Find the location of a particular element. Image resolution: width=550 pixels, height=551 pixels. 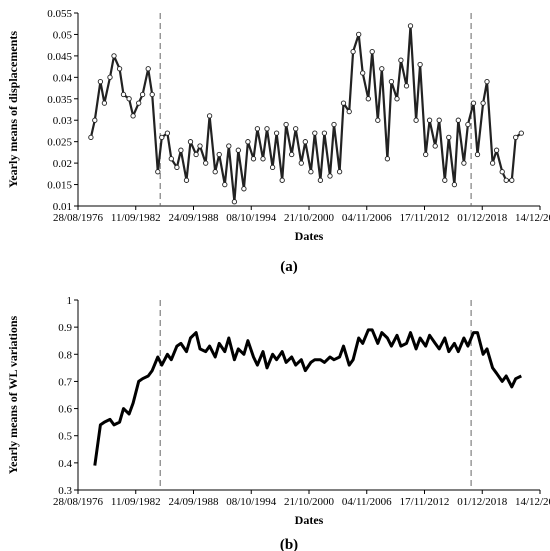

p2-y-tick-label: 1 is located at coordinates (70, 301).